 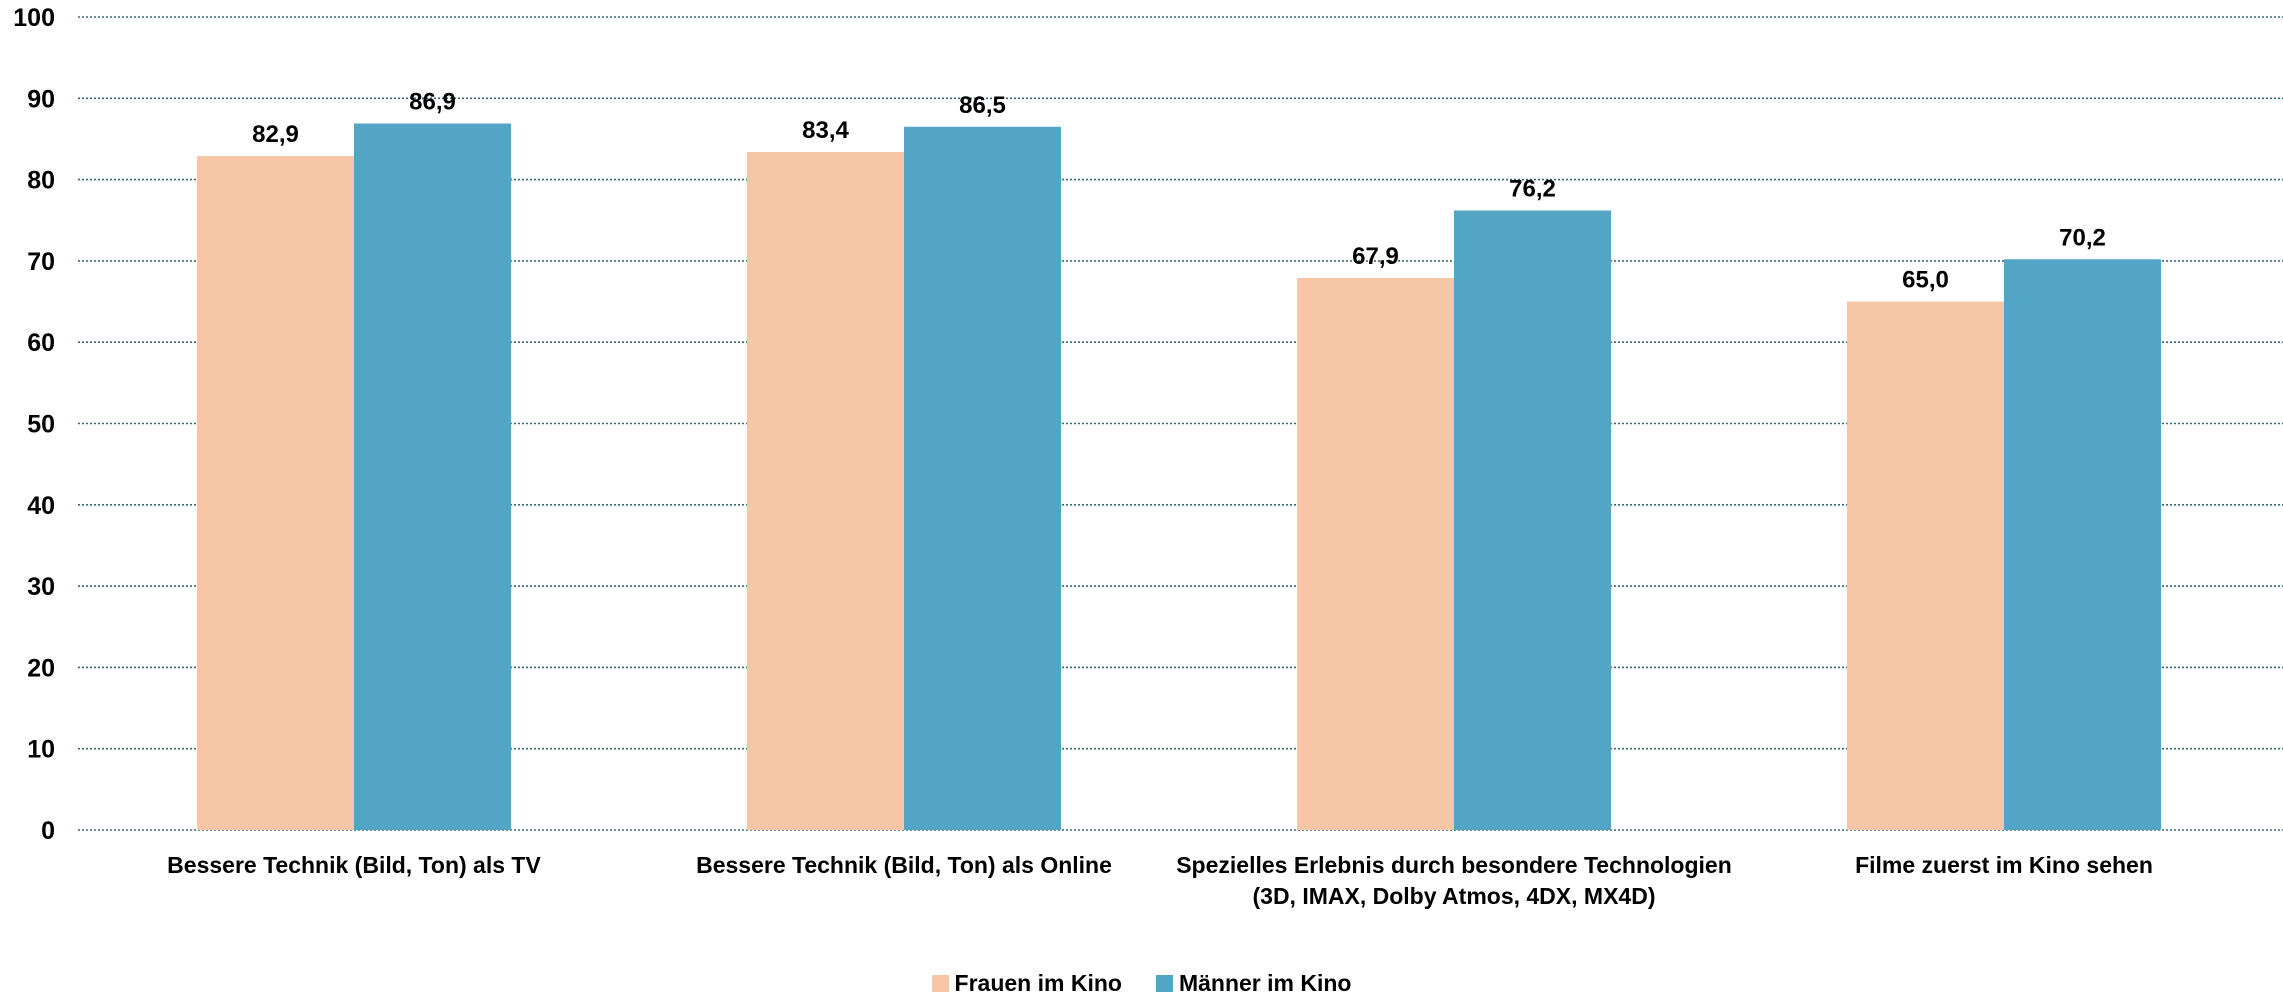 What do you see at coordinates (825, 130) in the screenshot?
I see `data-label: 83,4` at bounding box center [825, 130].